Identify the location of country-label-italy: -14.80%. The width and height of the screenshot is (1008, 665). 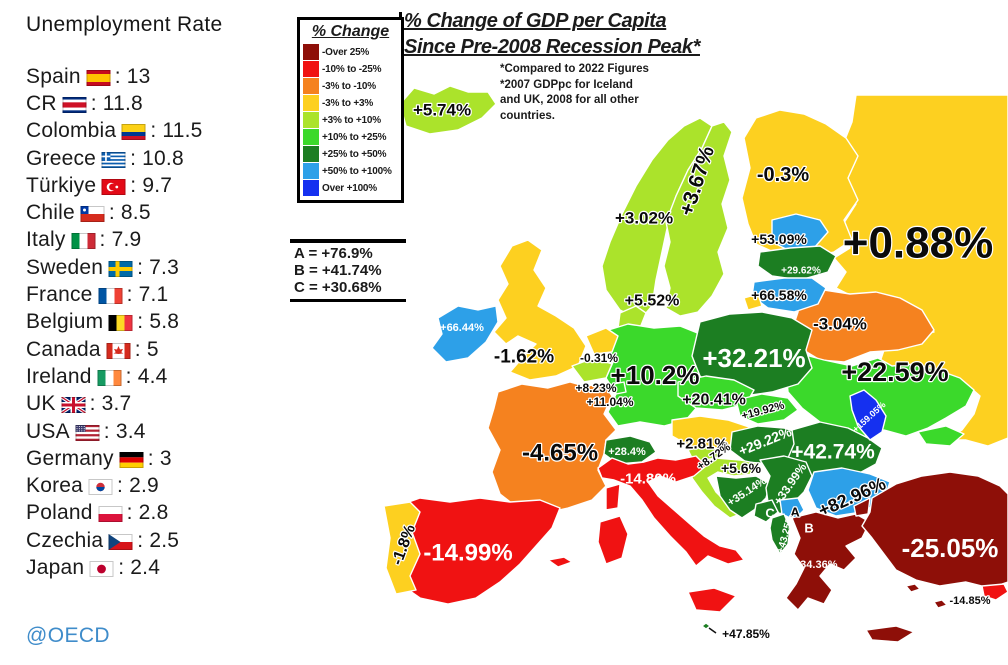
(648, 479).